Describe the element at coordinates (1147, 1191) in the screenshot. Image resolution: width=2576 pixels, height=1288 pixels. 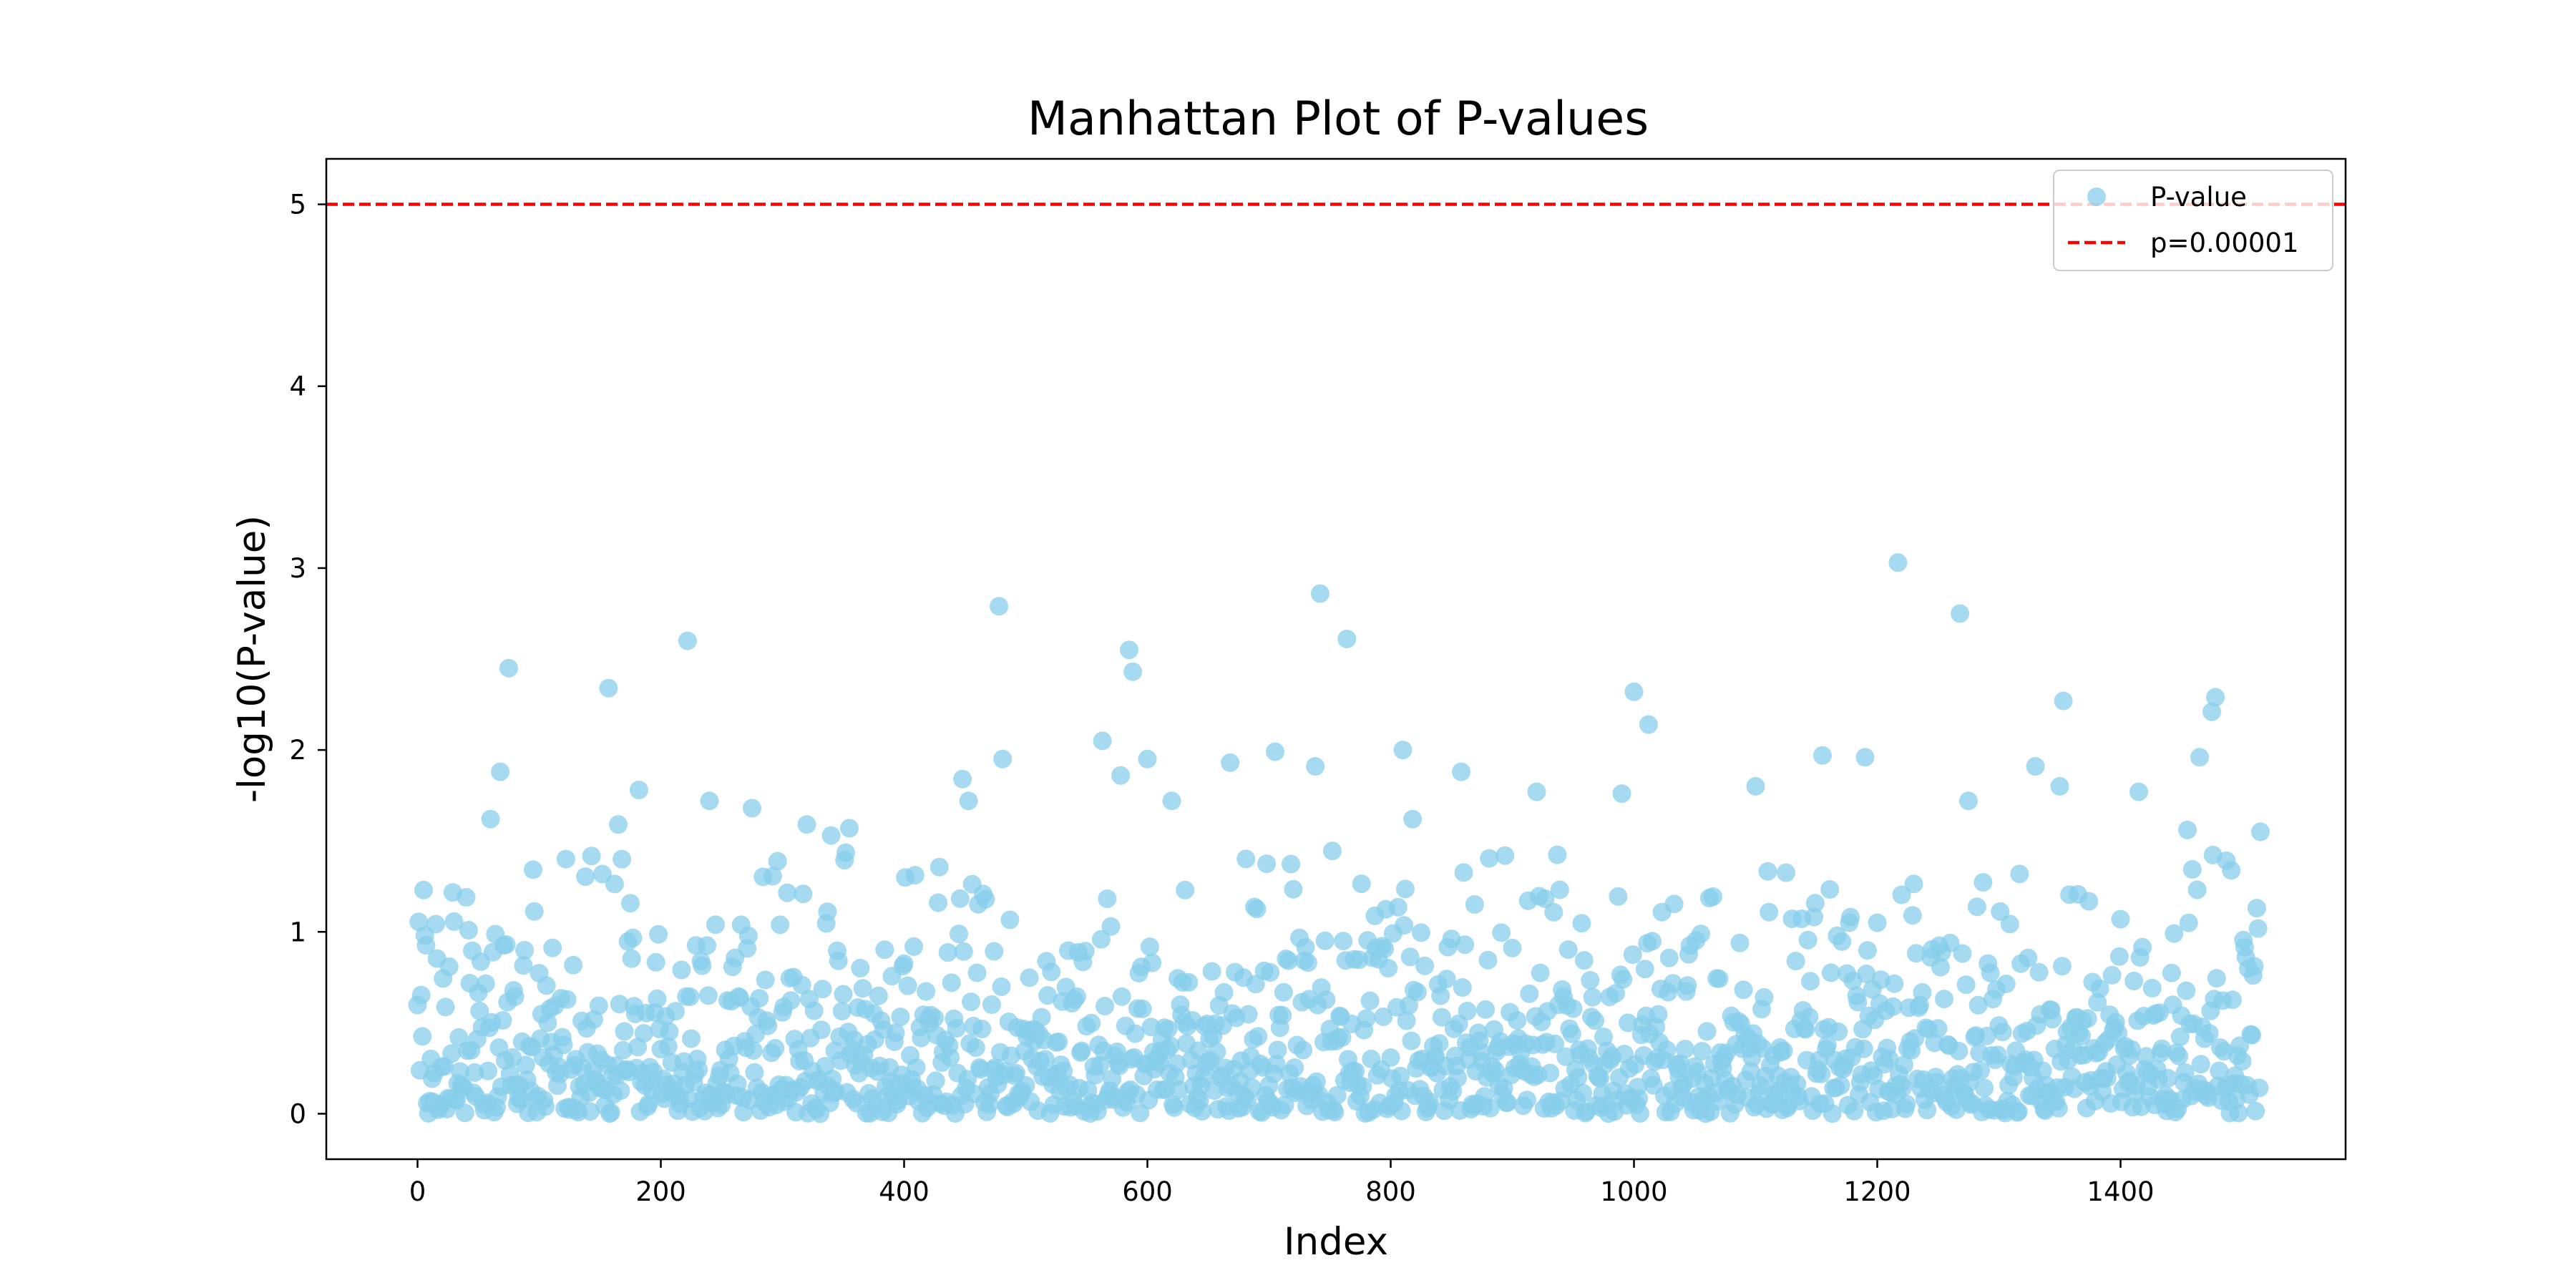
I see `x-tick-label: 600` at that location.